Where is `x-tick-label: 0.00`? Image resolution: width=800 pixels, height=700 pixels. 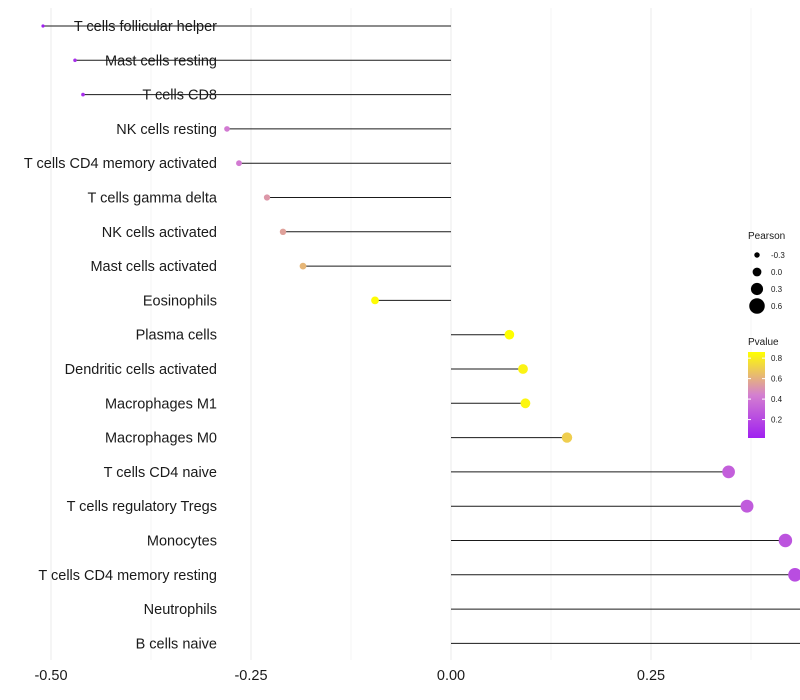 x-tick-label: 0.00 is located at coordinates (451, 676).